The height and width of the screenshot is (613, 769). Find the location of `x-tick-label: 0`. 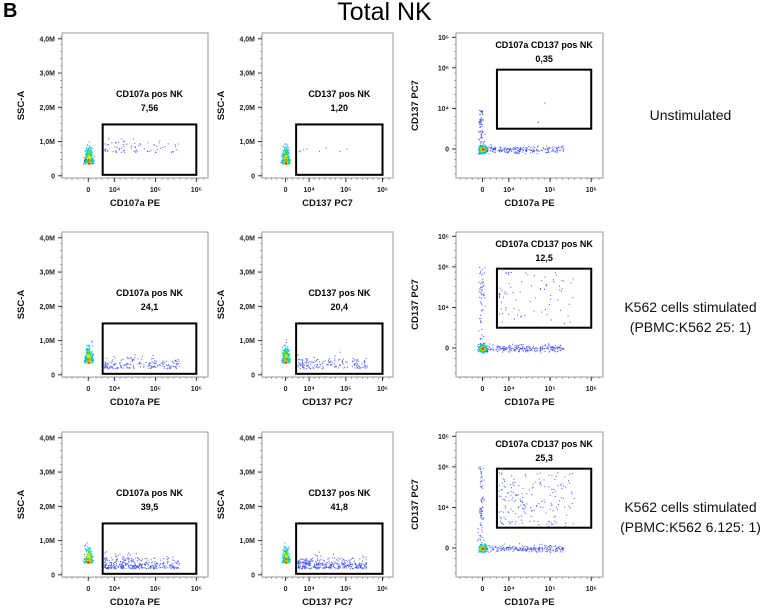

x-tick-label: 0 is located at coordinates (483, 389).